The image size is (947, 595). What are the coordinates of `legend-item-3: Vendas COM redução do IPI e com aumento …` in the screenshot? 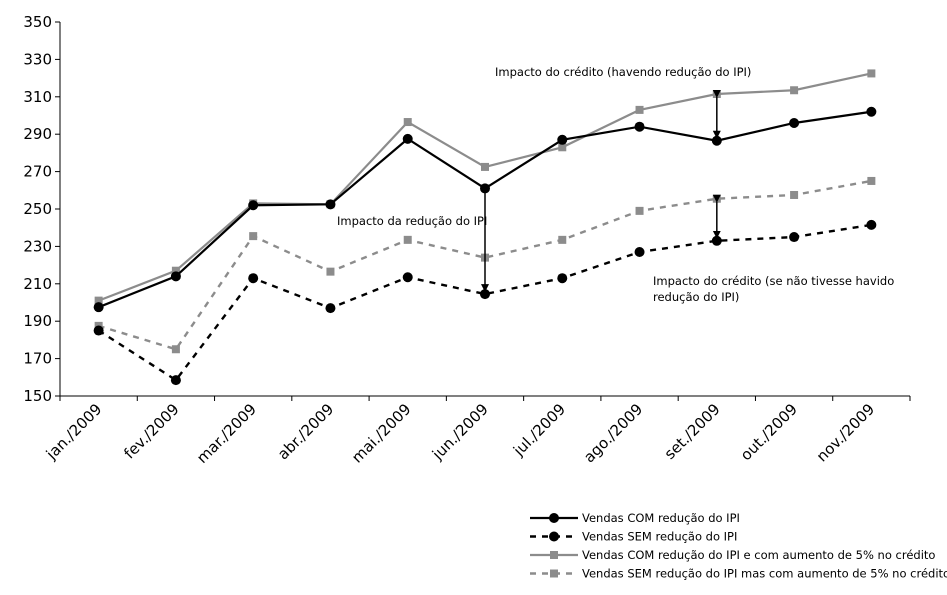 It's located at (732, 555).